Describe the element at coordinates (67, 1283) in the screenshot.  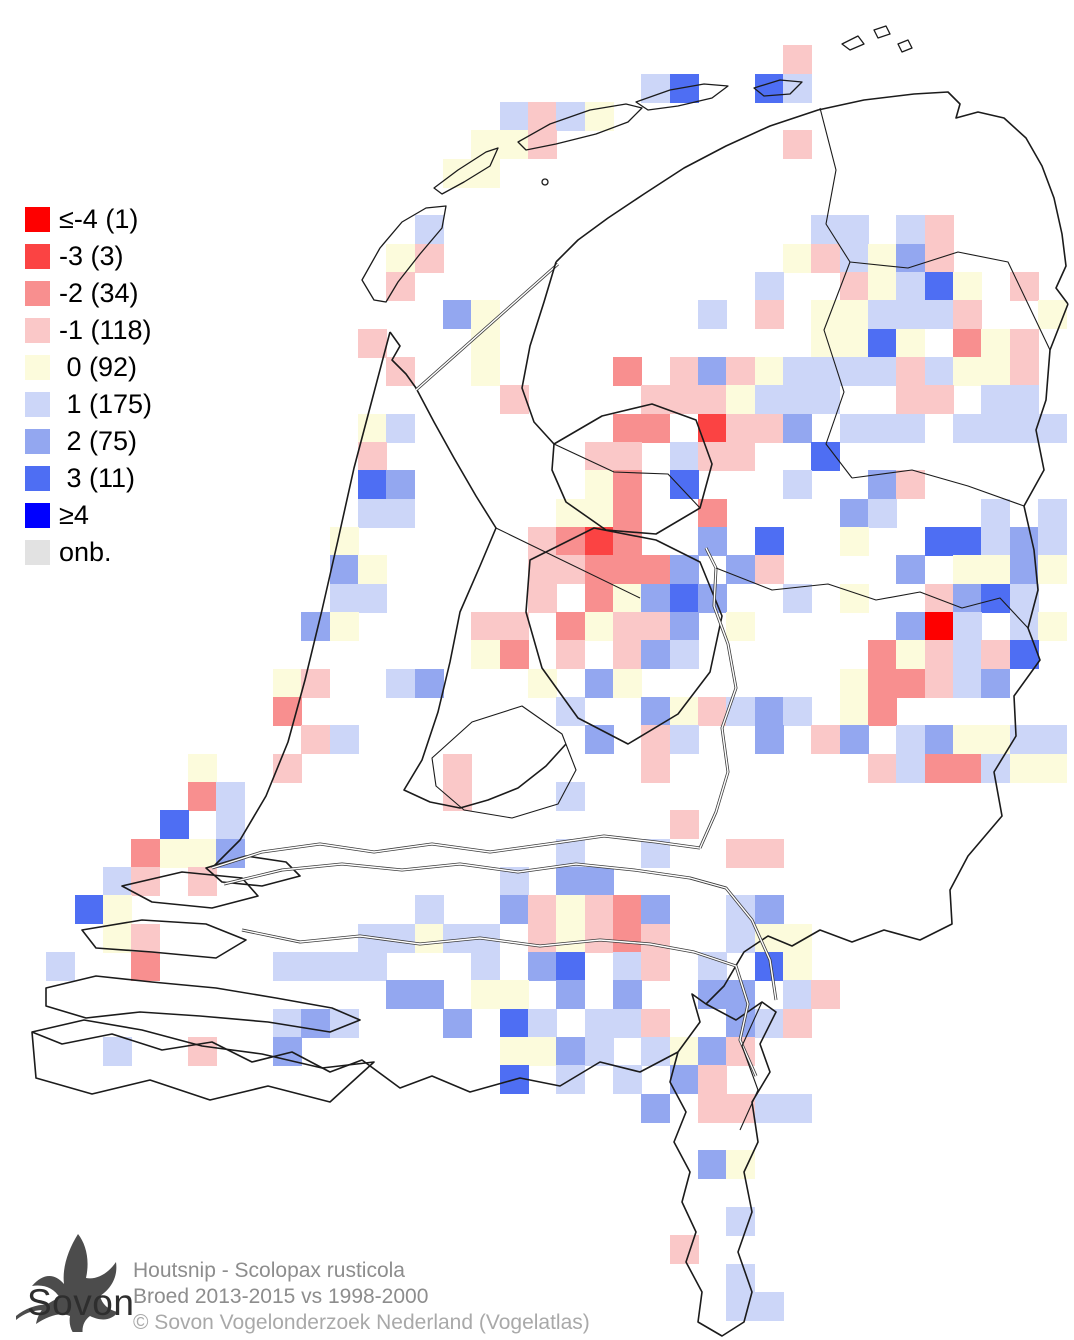
I see `sovon-logo` at that location.